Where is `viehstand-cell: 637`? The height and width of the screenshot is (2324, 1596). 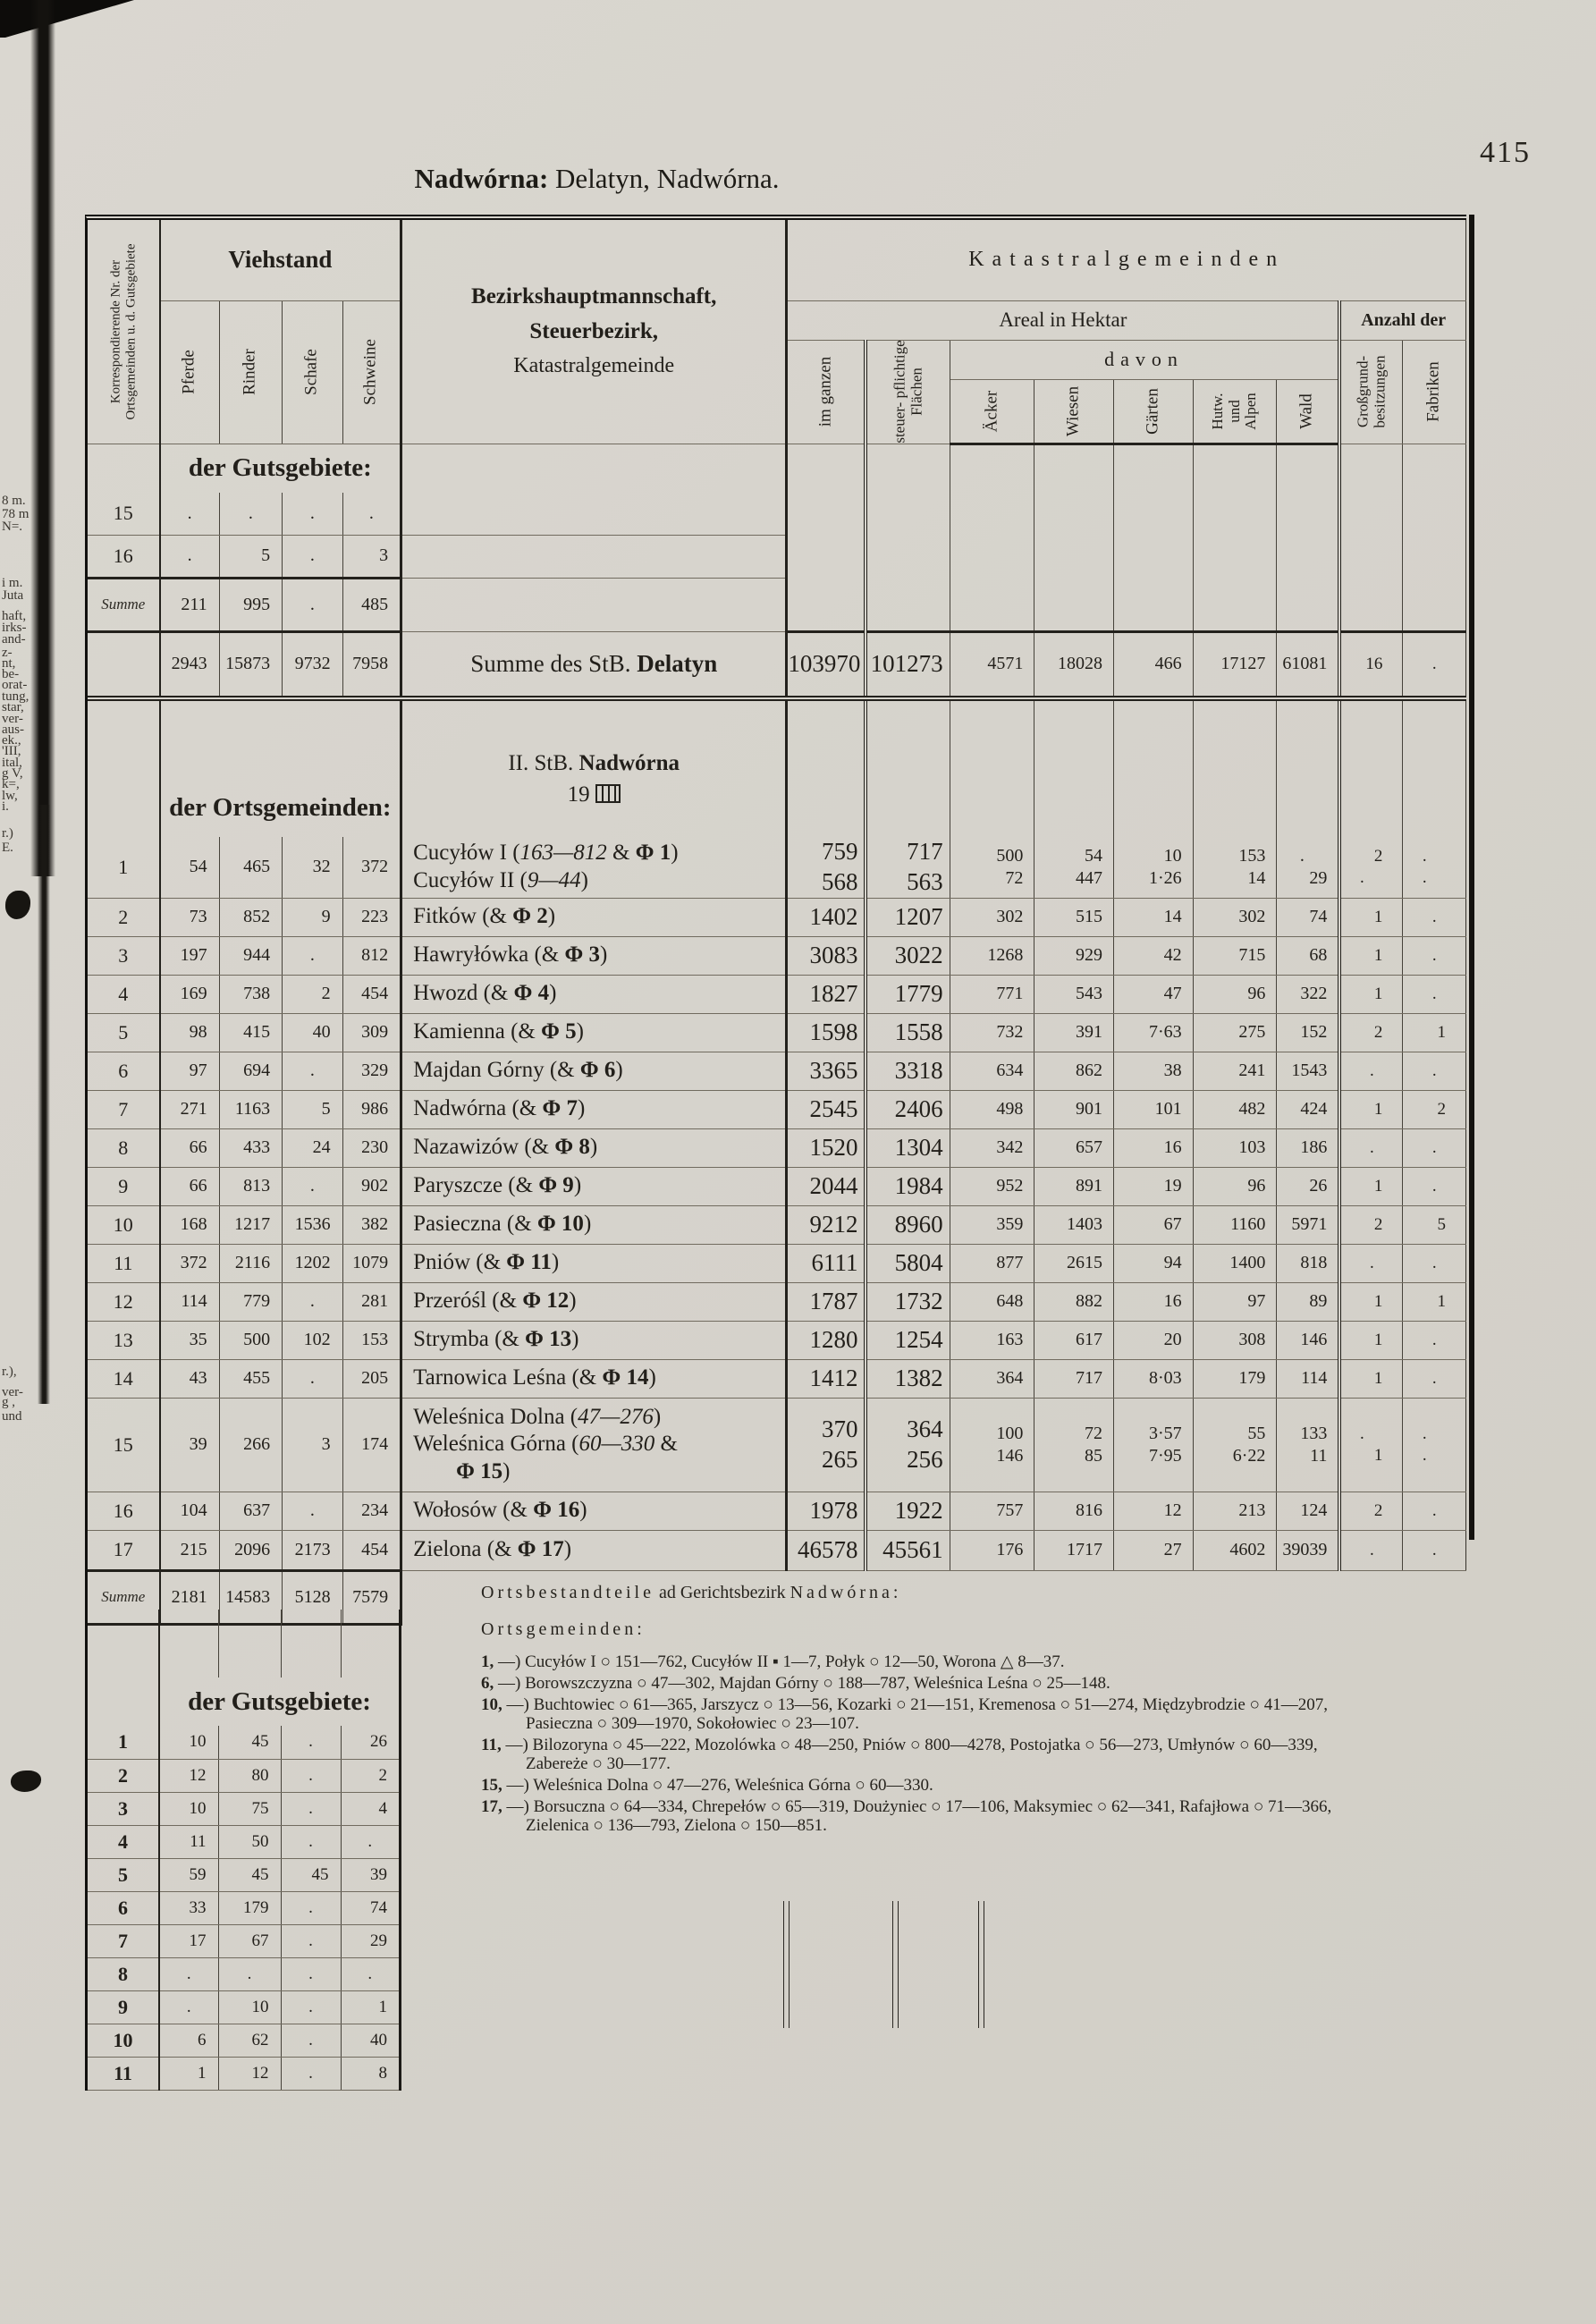
viehstand-cell: 637 is located at coordinates (251, 1511).